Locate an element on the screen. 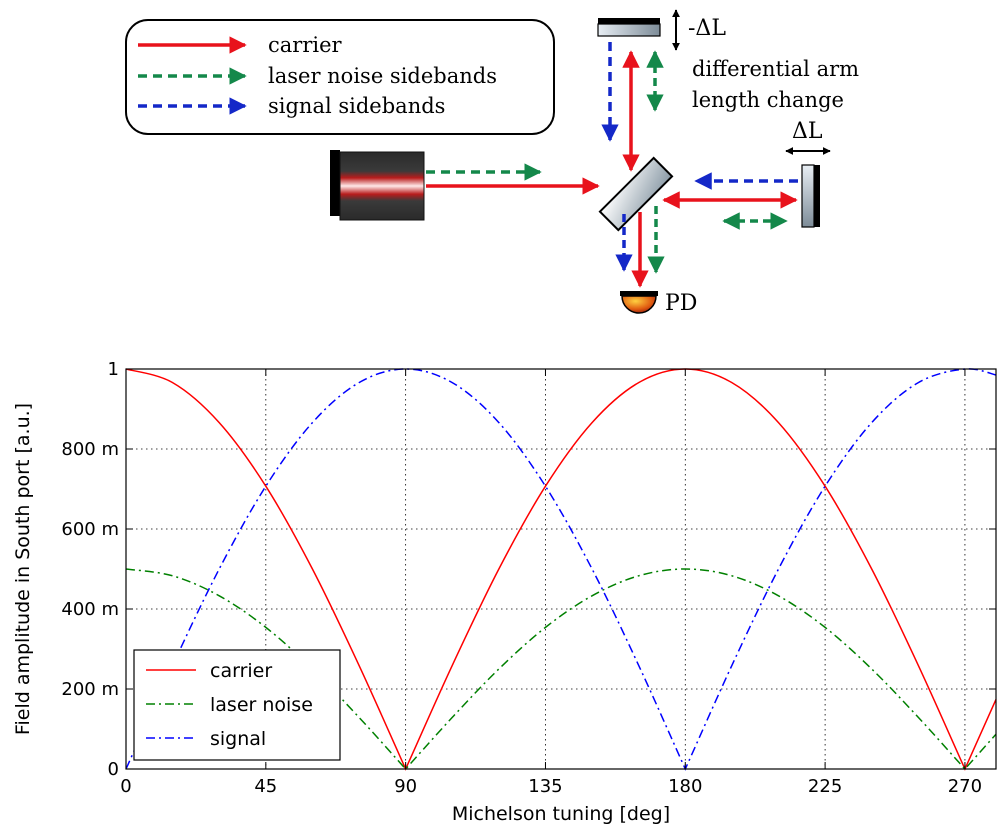 The width and height of the screenshot is (997, 837). plot-legend-frame is located at coordinates (237, 705).